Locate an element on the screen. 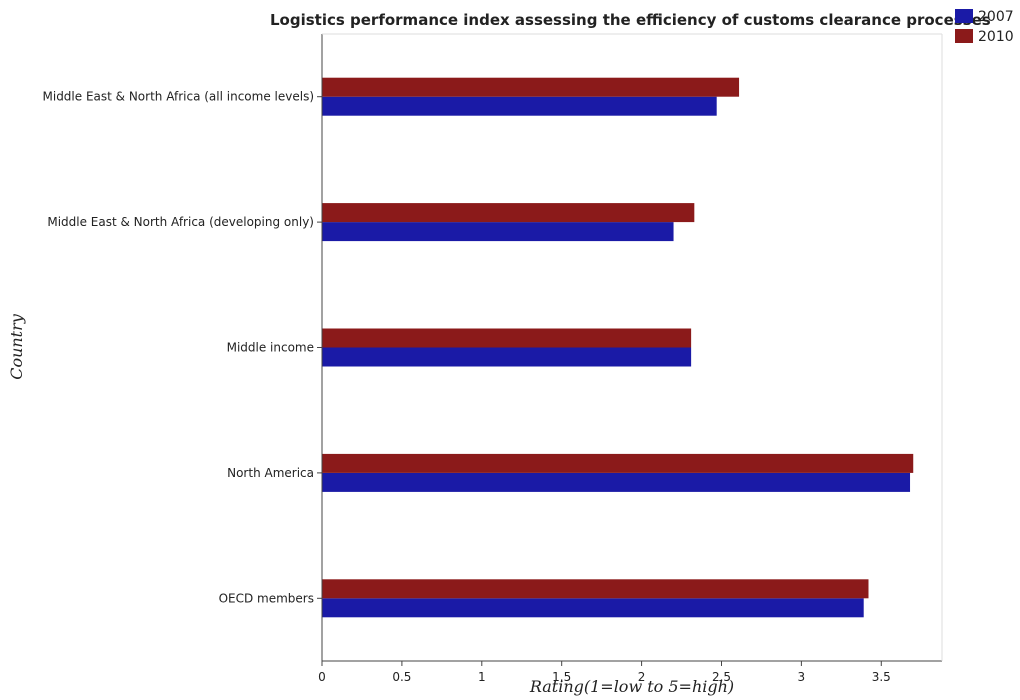  legend-label-2007: 2007 is located at coordinates (996, 17).